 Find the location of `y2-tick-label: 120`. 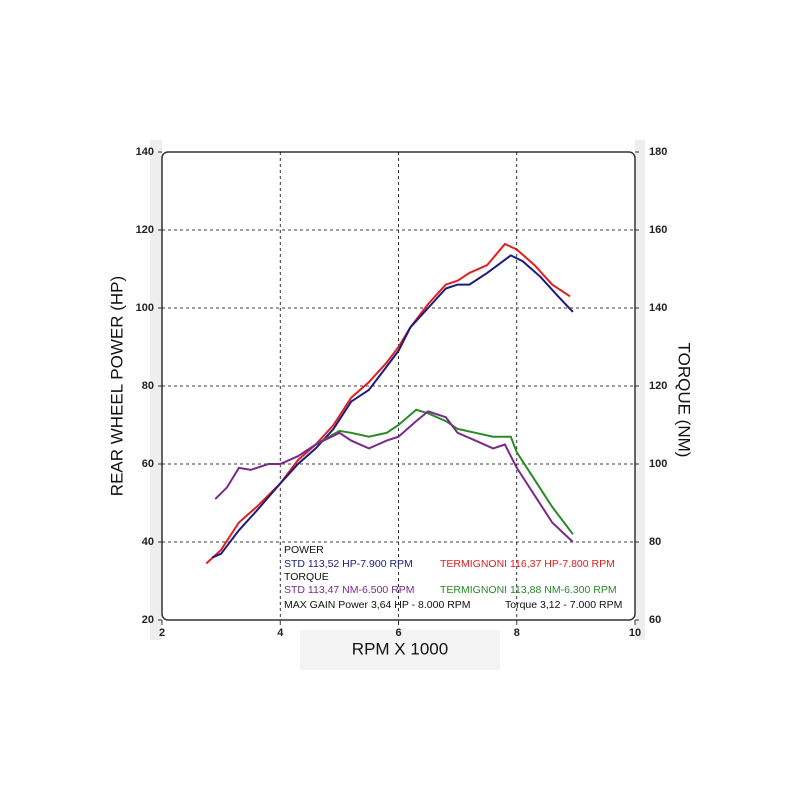

y2-tick-label: 120 is located at coordinates (658, 386).